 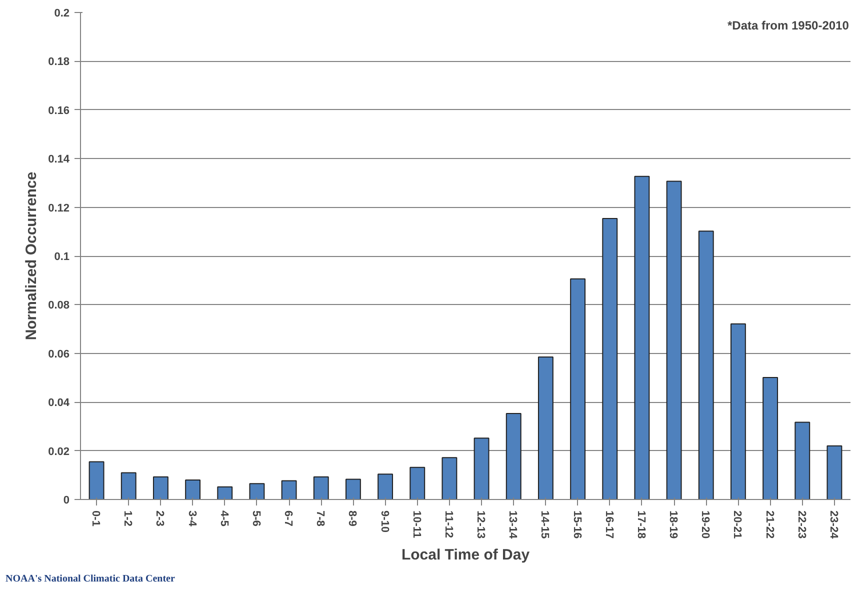 I want to click on x-tick-label: 7-8, so click(x=320, y=518).